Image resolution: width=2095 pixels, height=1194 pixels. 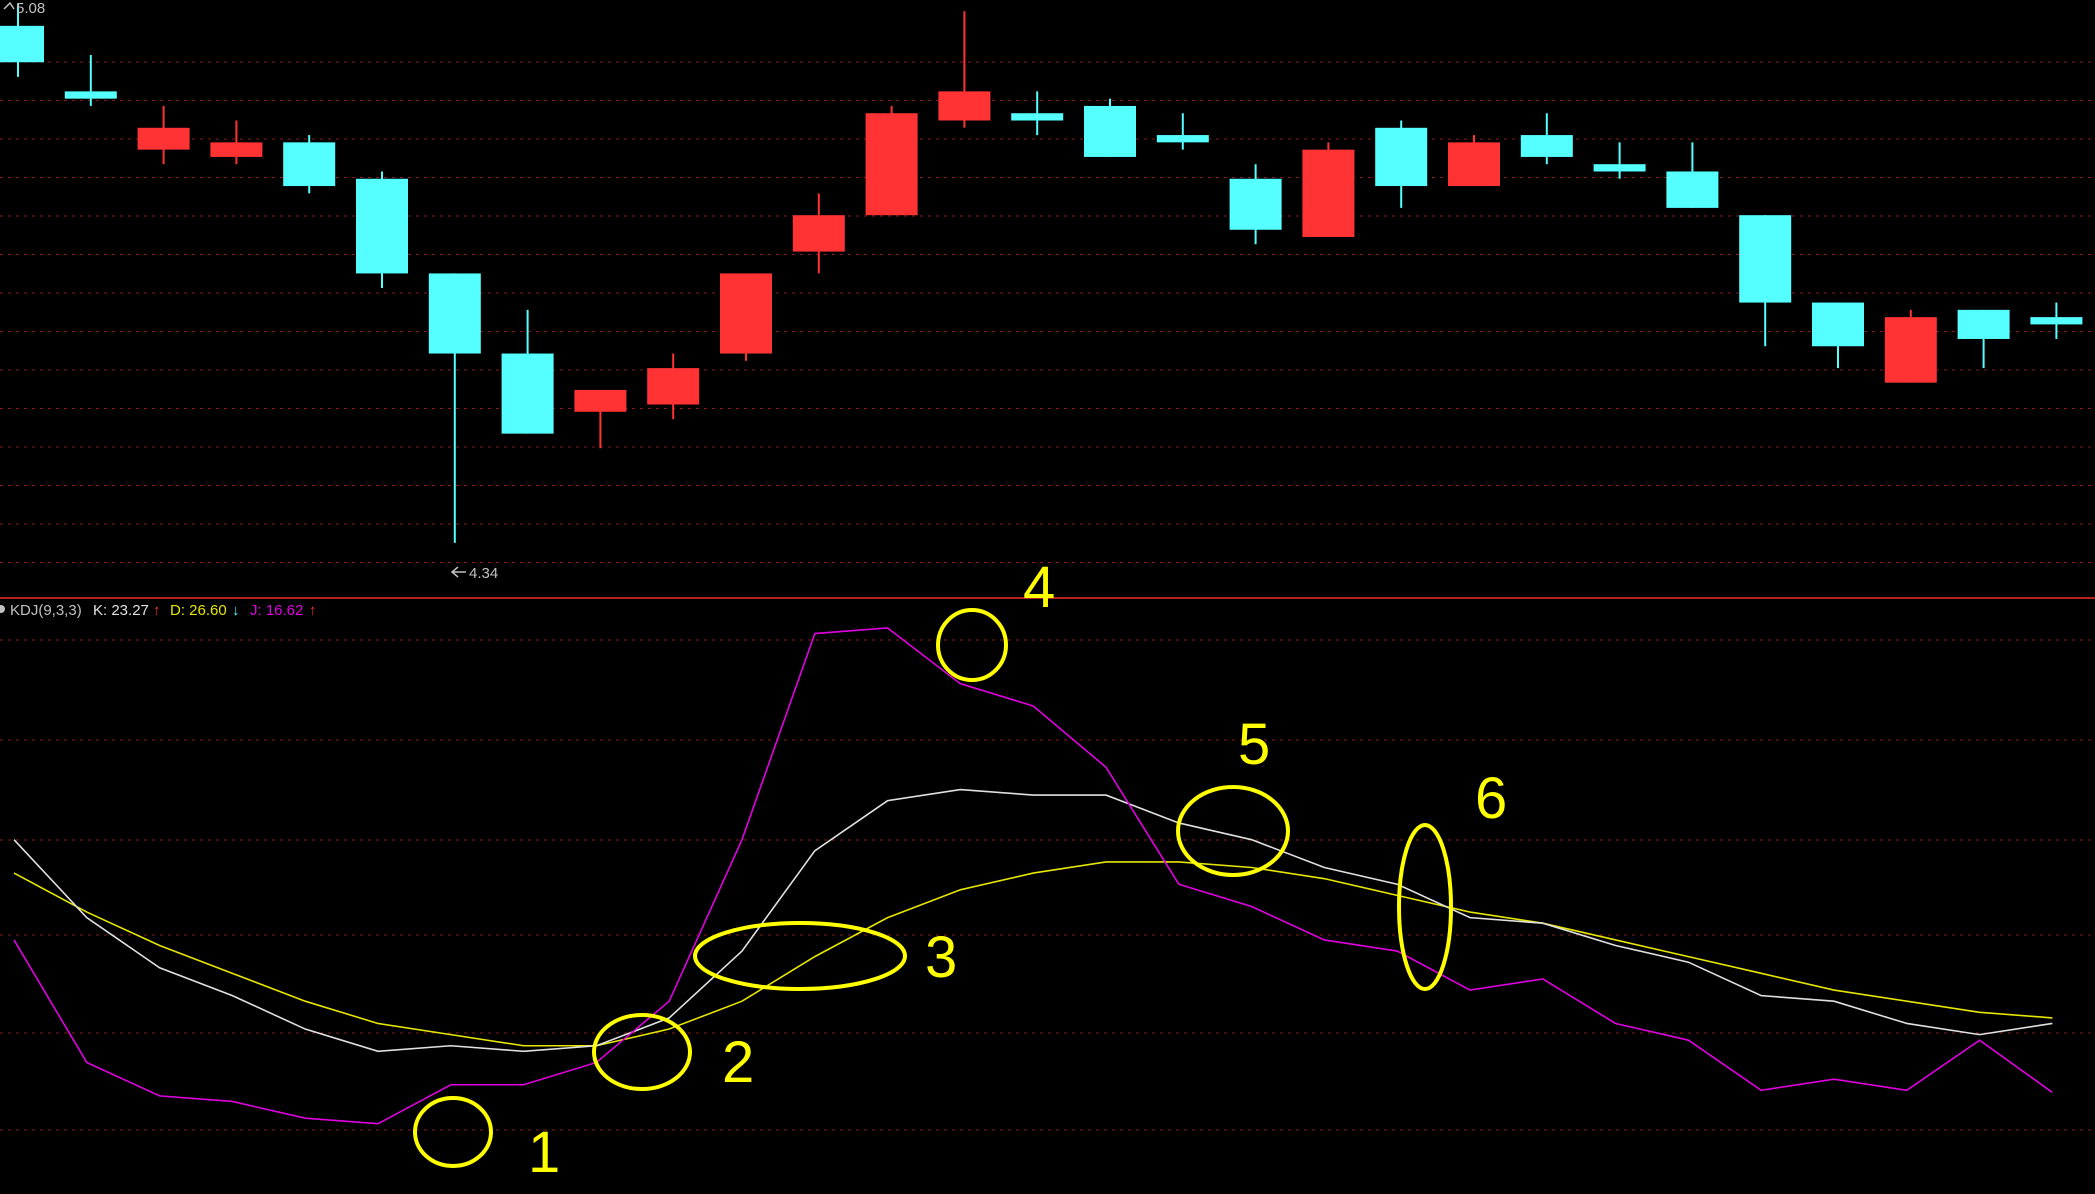 I want to click on kdj-name: KDJ(9,3,3), so click(x=46, y=610).